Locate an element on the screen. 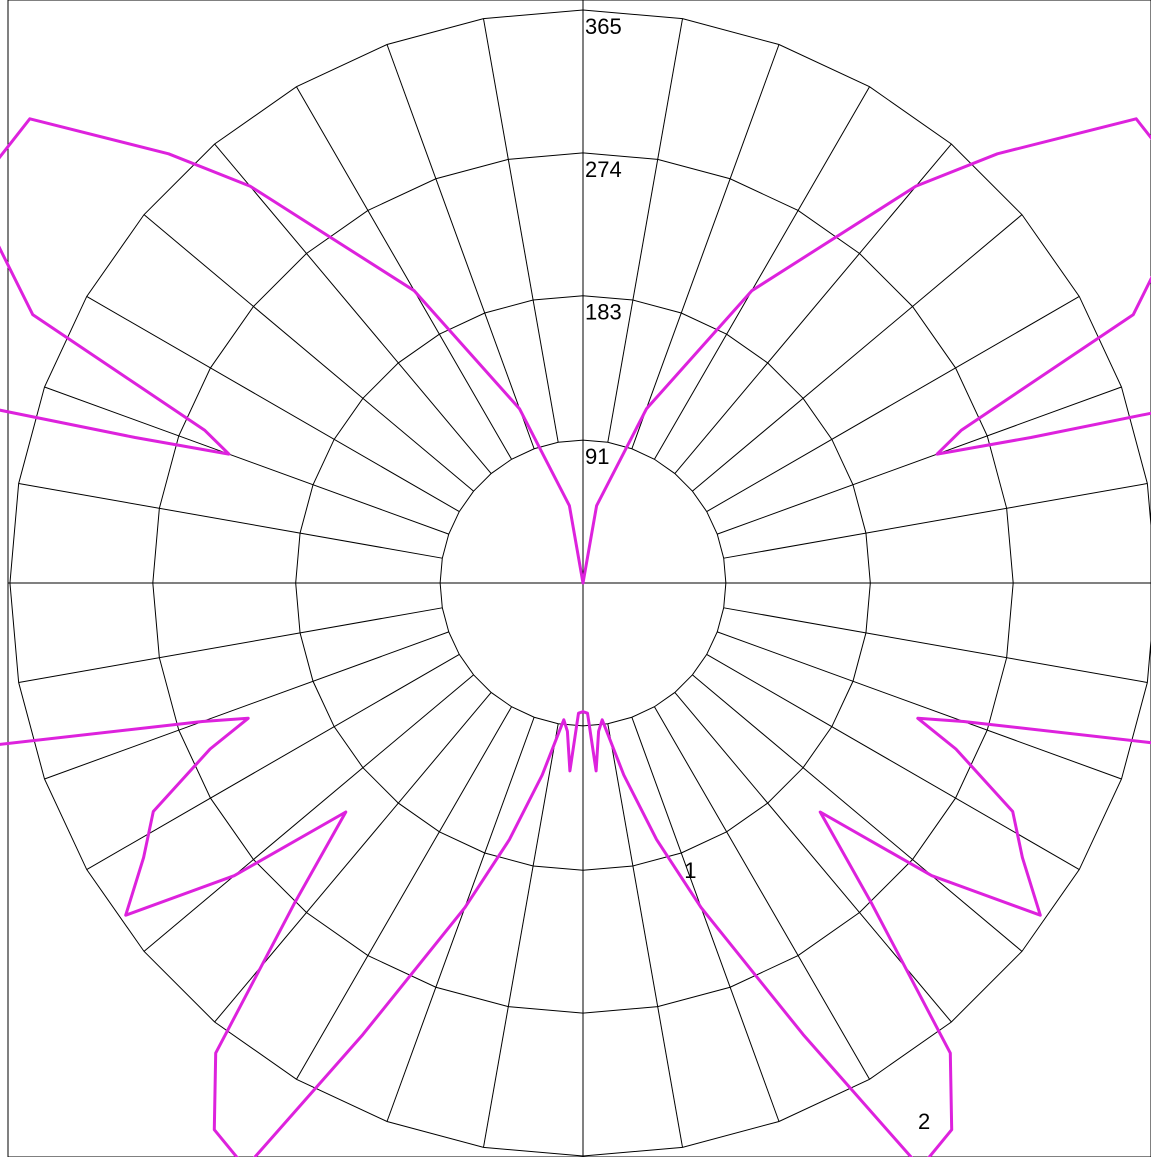  curve-label-1: 1 is located at coordinates (690, 870).